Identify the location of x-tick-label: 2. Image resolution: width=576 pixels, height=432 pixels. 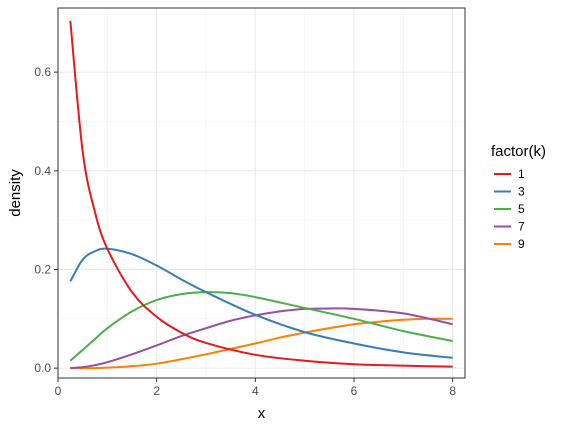
(156, 391).